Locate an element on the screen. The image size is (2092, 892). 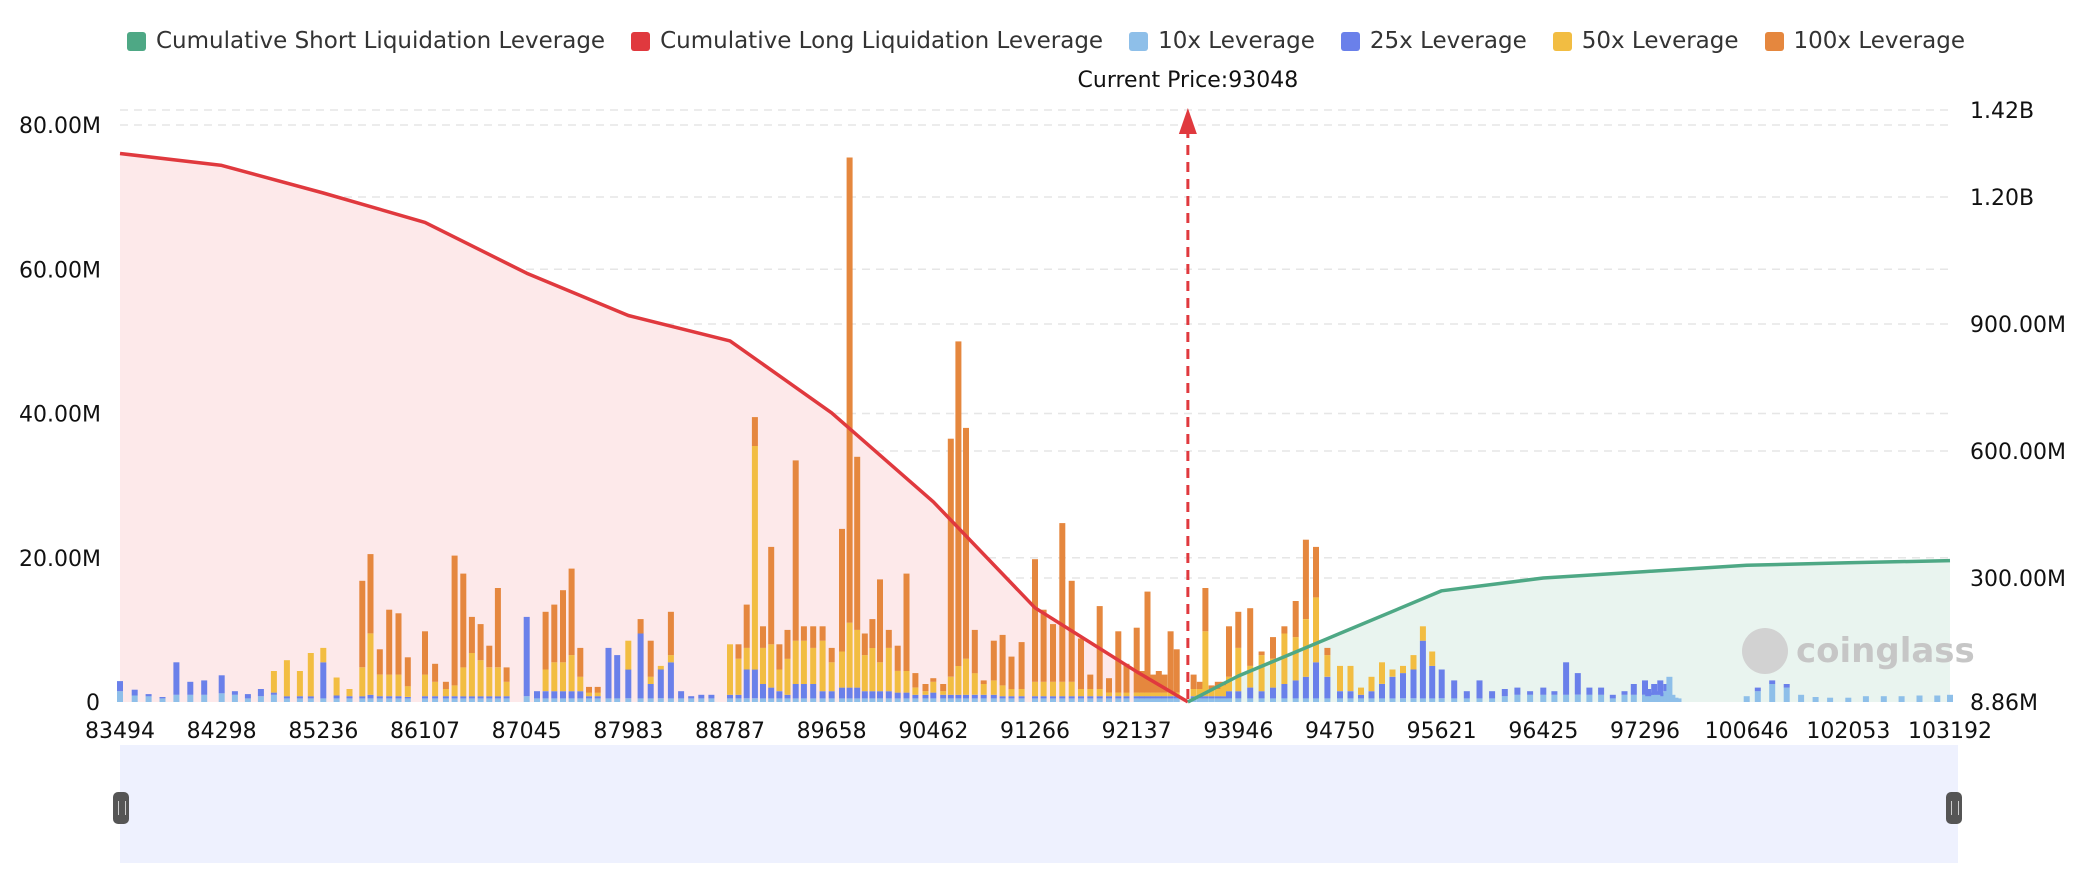
legend-item: 50x Leverage is located at coordinates (1645, 41).